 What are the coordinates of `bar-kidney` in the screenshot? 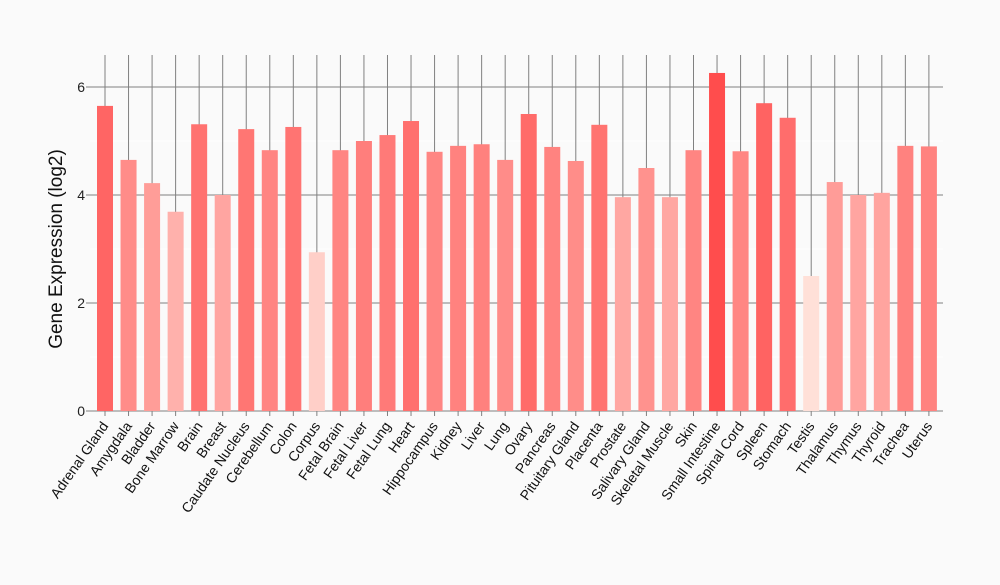 It's located at (458, 278).